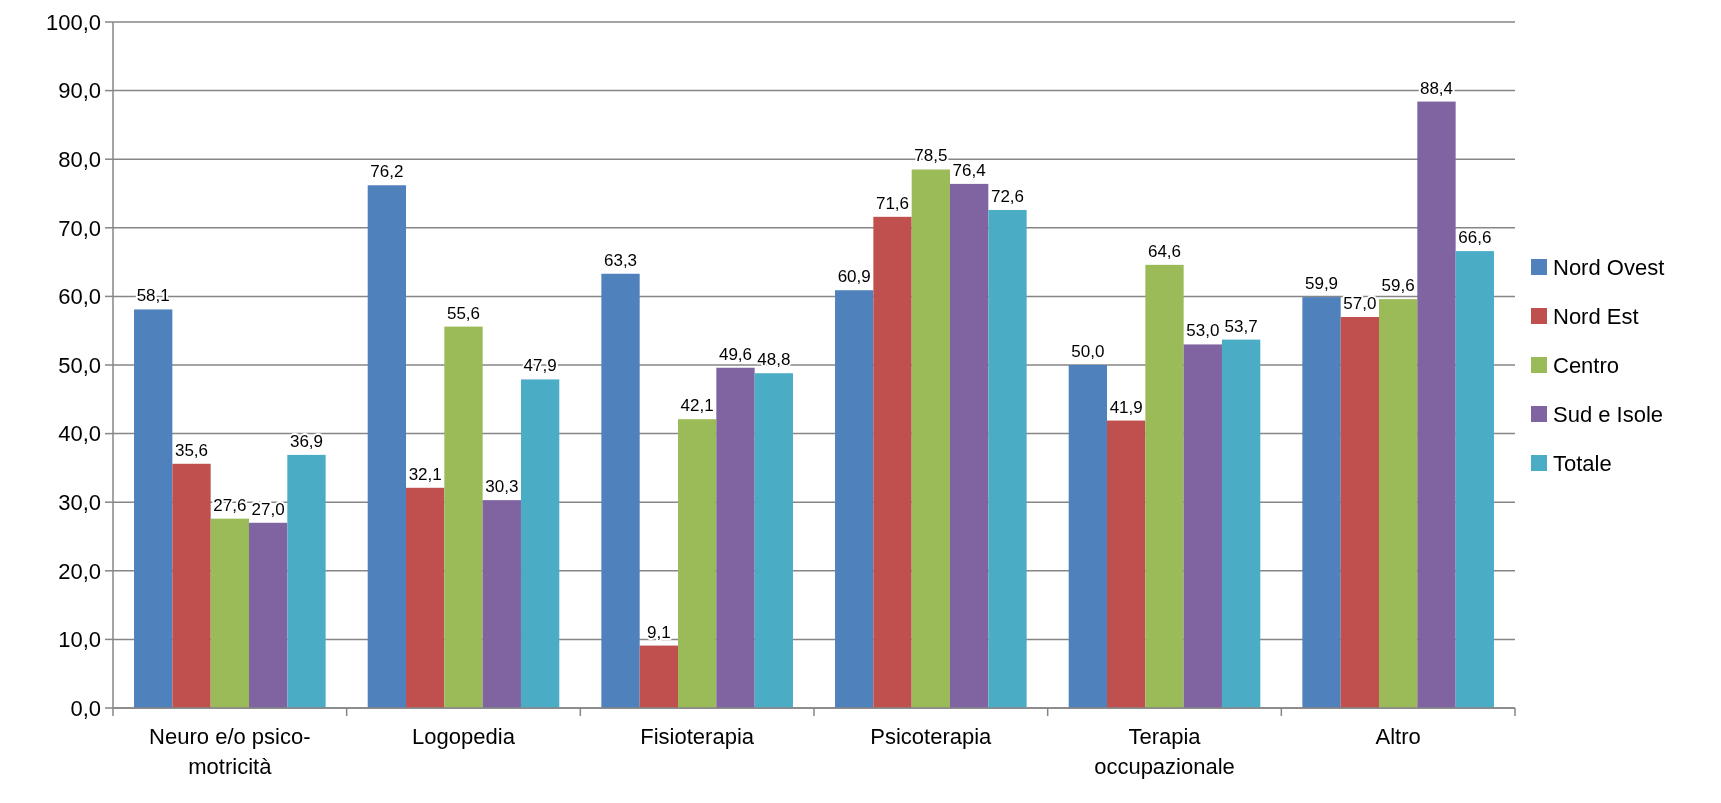  I want to click on x-tick-label: Logopedia, so click(464, 736).